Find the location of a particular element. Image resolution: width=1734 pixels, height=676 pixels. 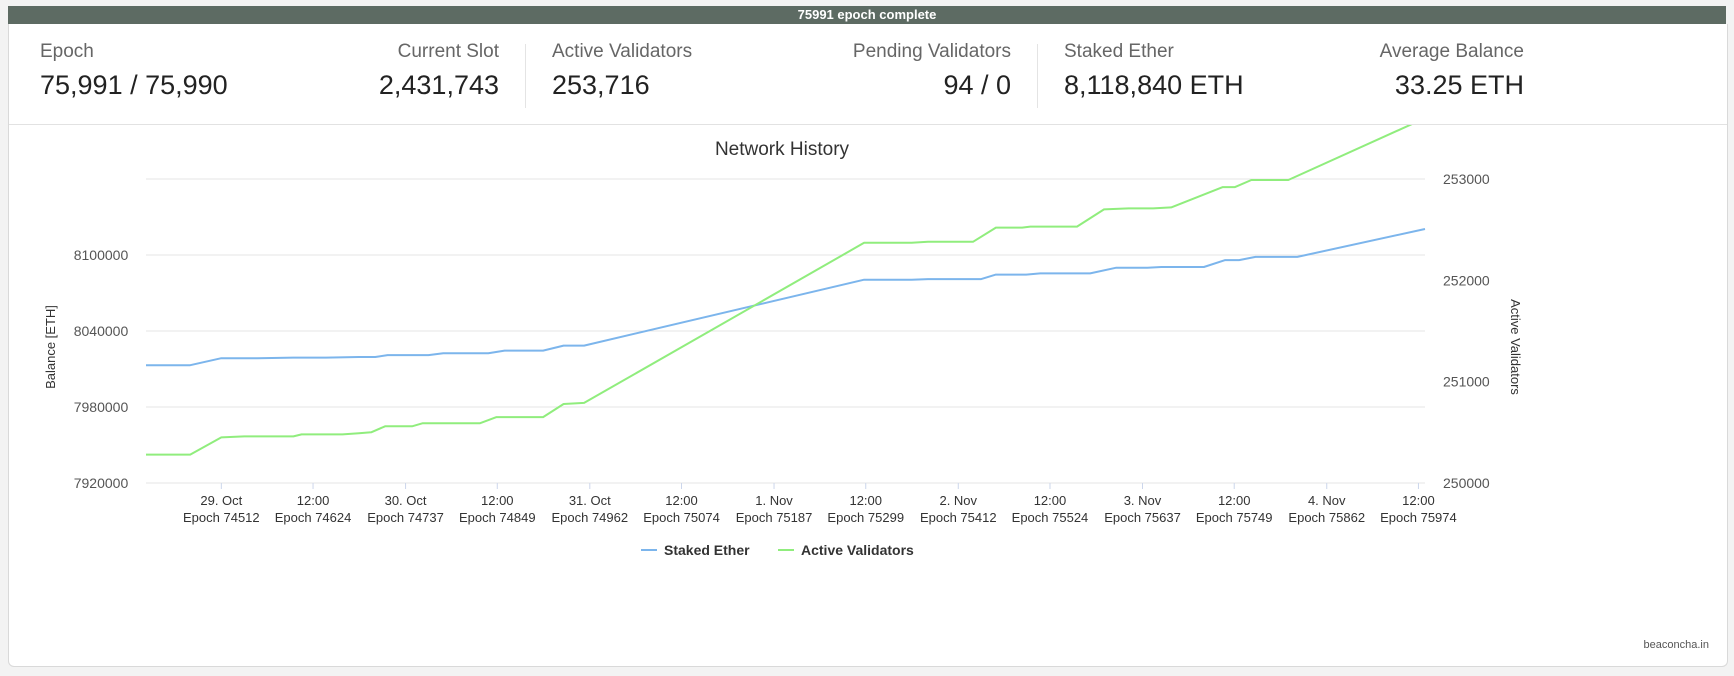

y-left-tick-label: 8100000 is located at coordinates (101, 255).